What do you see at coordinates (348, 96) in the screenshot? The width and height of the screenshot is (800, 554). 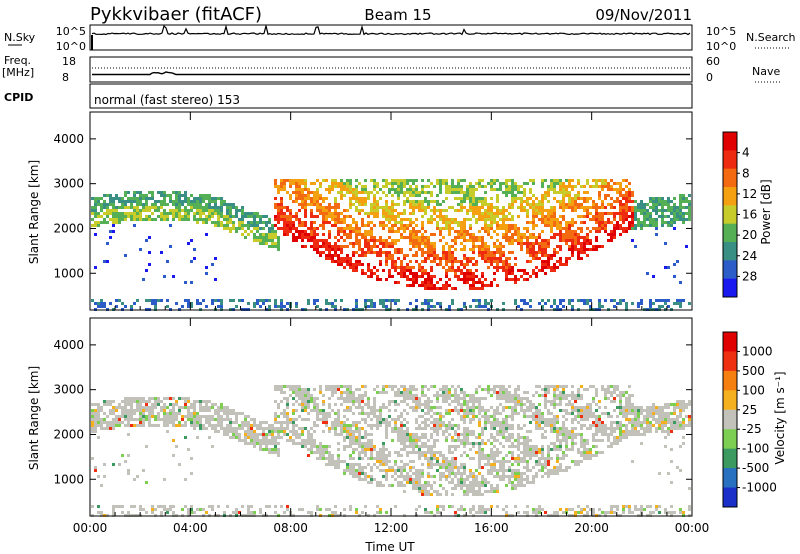 I see `cpid-strip: CPID normal (fast stereo) 153` at bounding box center [348, 96].